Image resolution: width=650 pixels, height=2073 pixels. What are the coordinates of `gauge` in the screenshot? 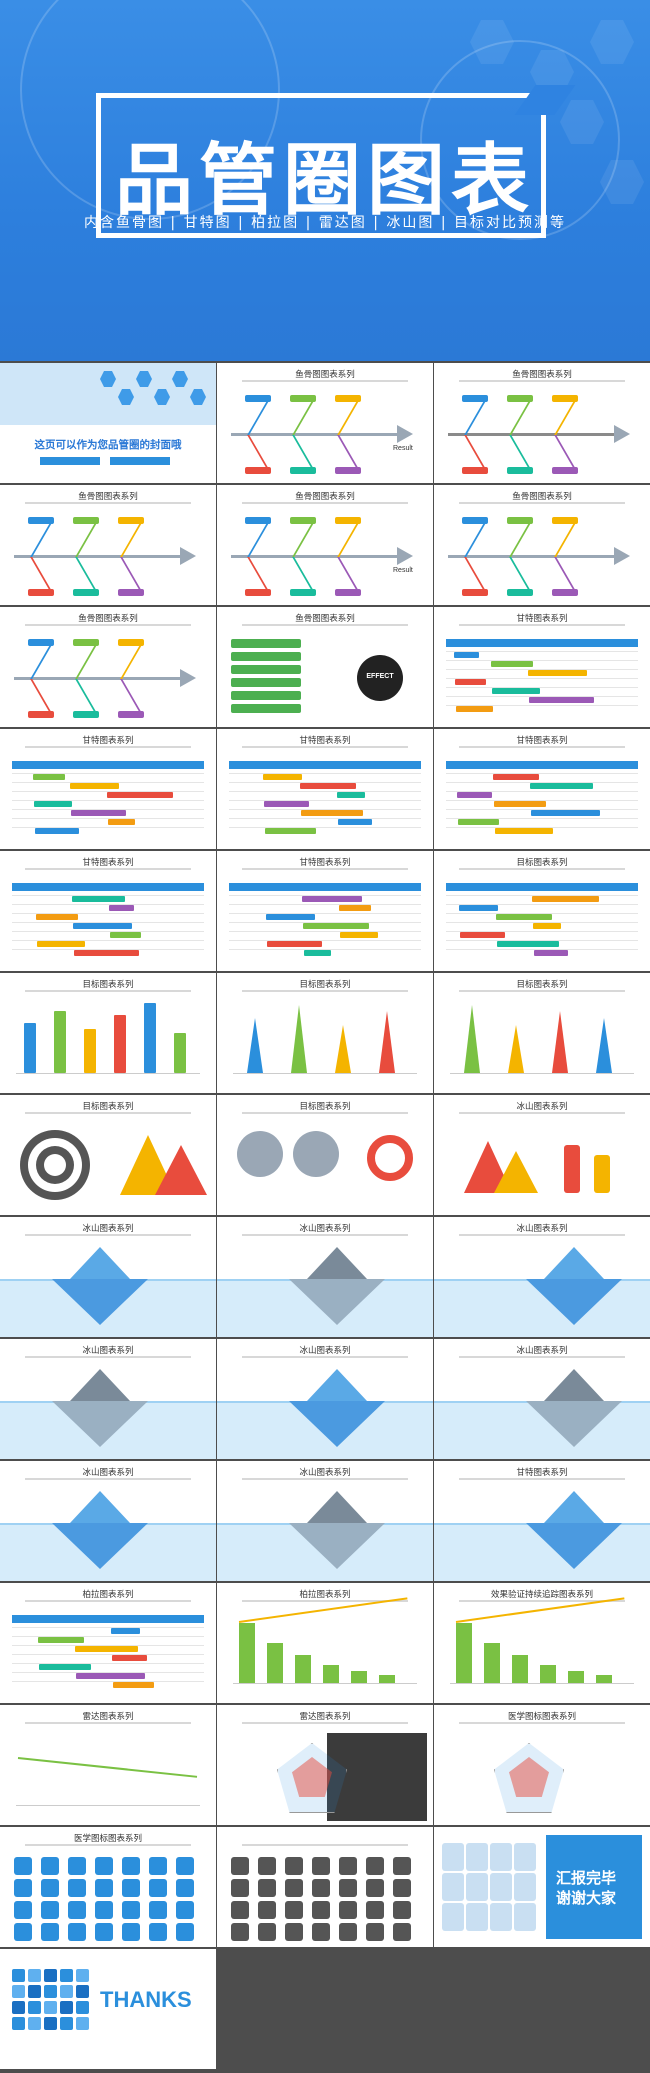 It's located at (316, 1154).